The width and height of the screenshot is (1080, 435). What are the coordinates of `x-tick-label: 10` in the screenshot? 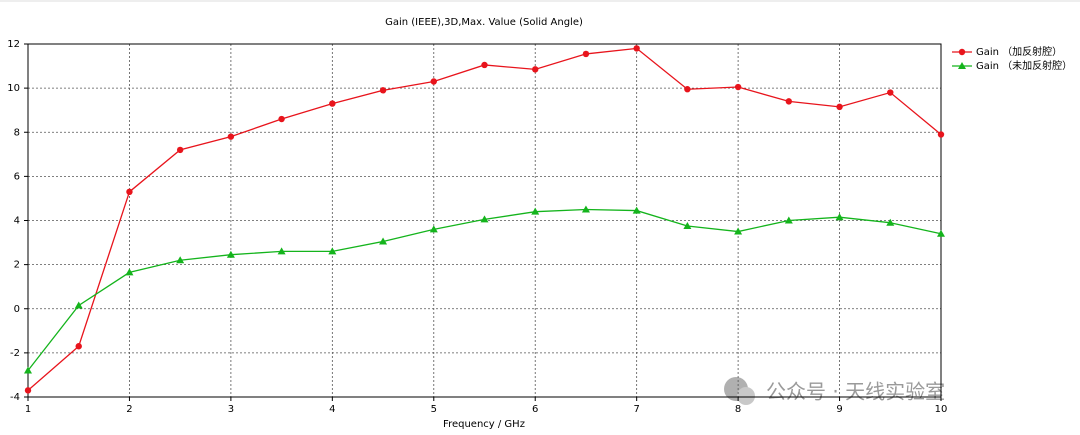 It's located at (941, 409).